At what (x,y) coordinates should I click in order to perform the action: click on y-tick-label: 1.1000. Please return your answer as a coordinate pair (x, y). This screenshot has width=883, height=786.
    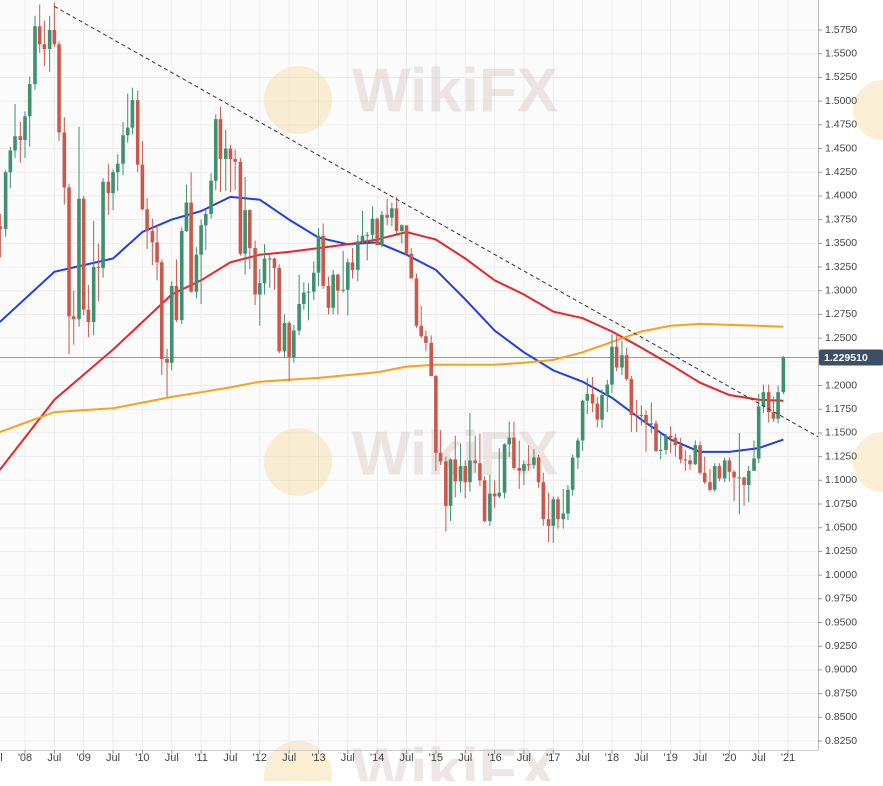
    Looking at the image, I should click on (841, 480).